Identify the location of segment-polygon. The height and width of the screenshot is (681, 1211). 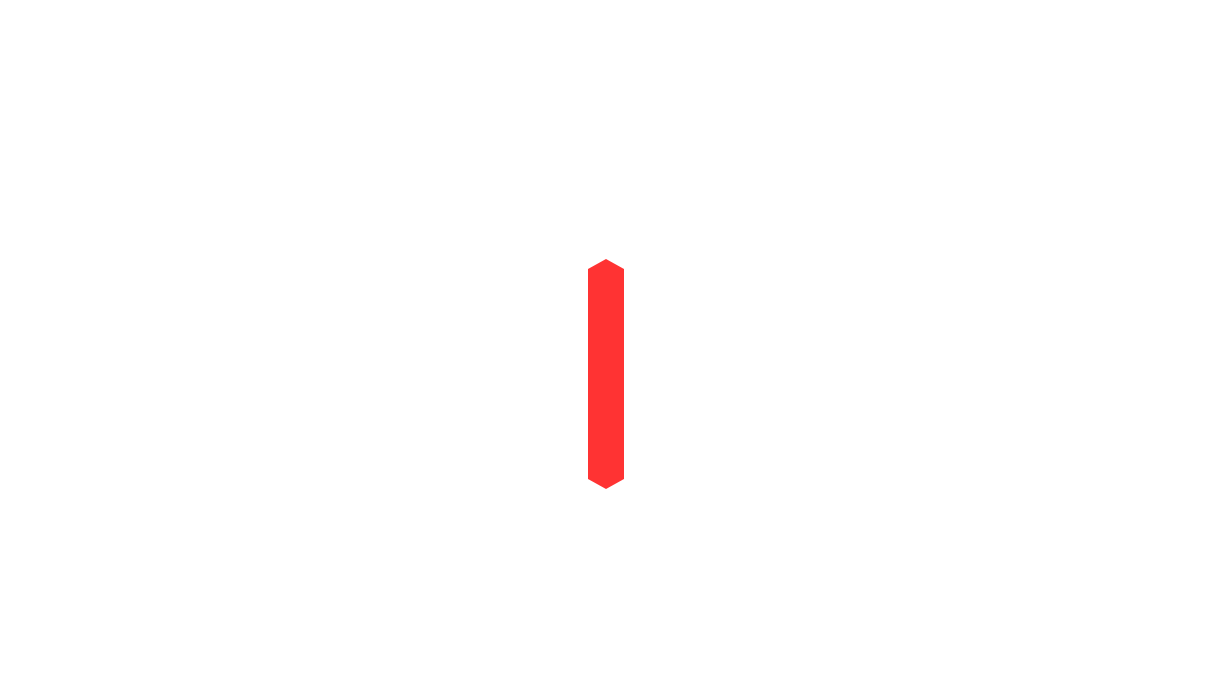
(606, 374).